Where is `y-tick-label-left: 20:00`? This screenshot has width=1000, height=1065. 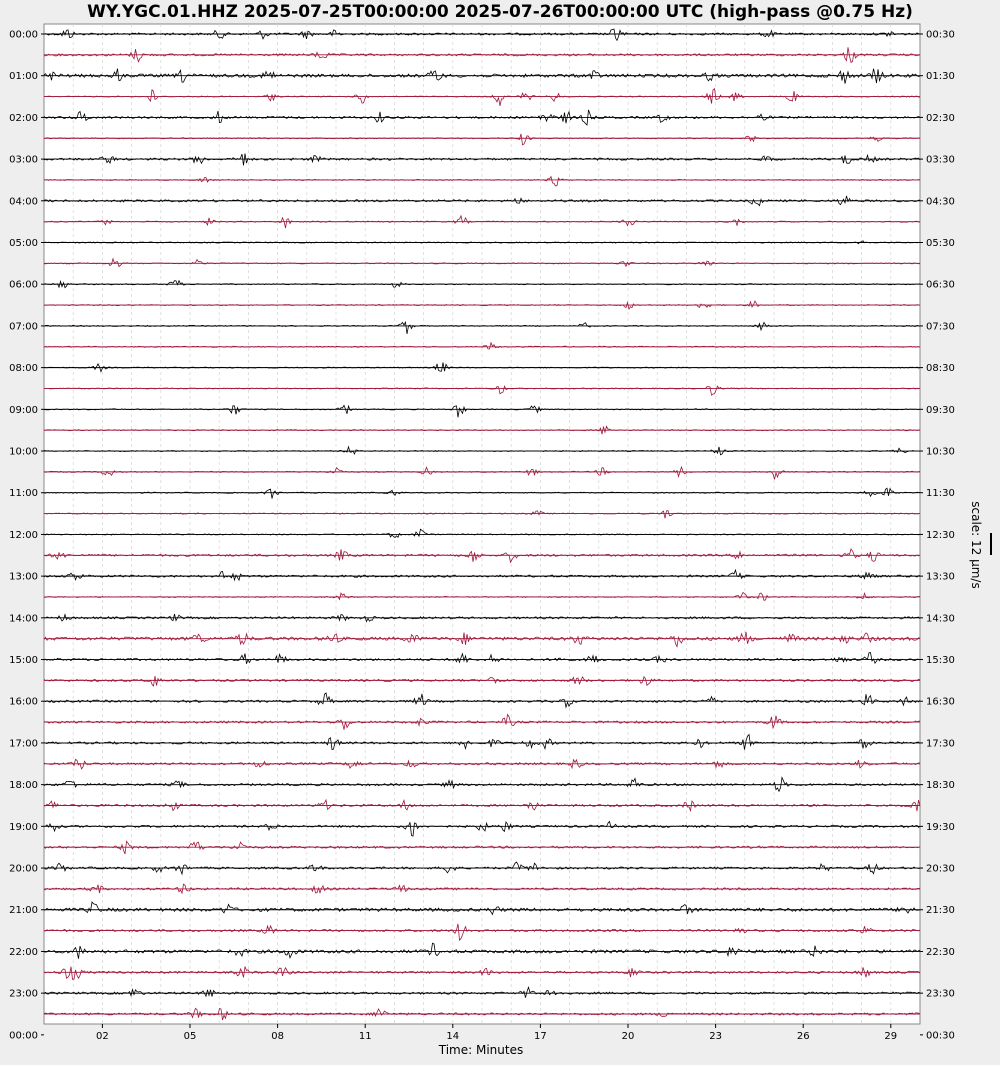
y-tick-label-left: 20:00 is located at coordinates (23, 869).